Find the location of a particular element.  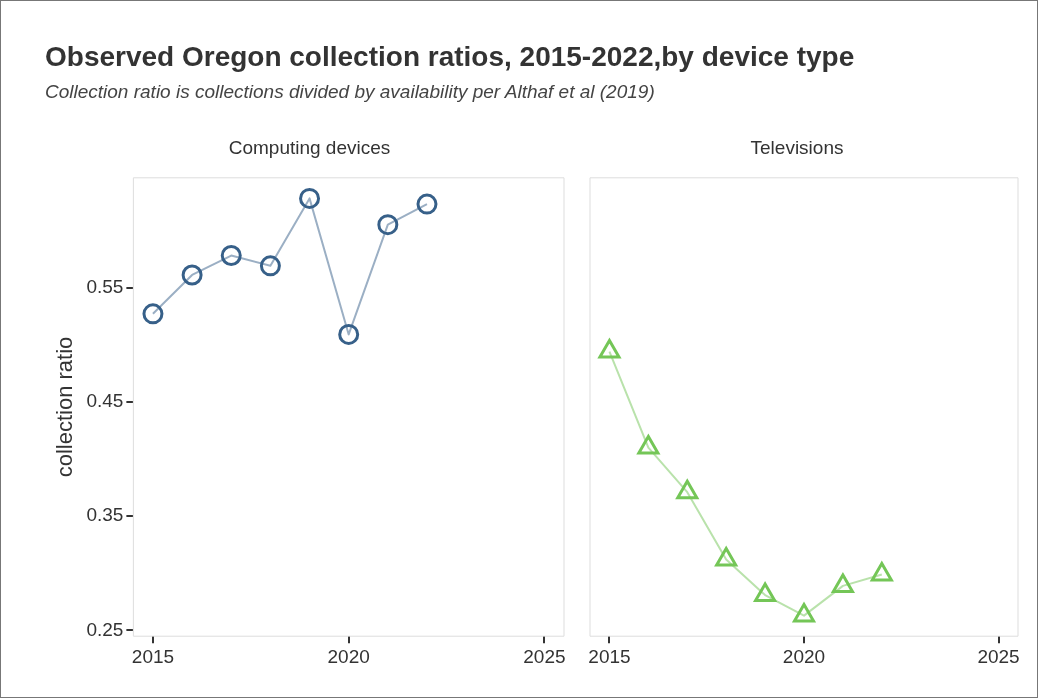

y-tick-label: 0.45 is located at coordinates (105, 401).